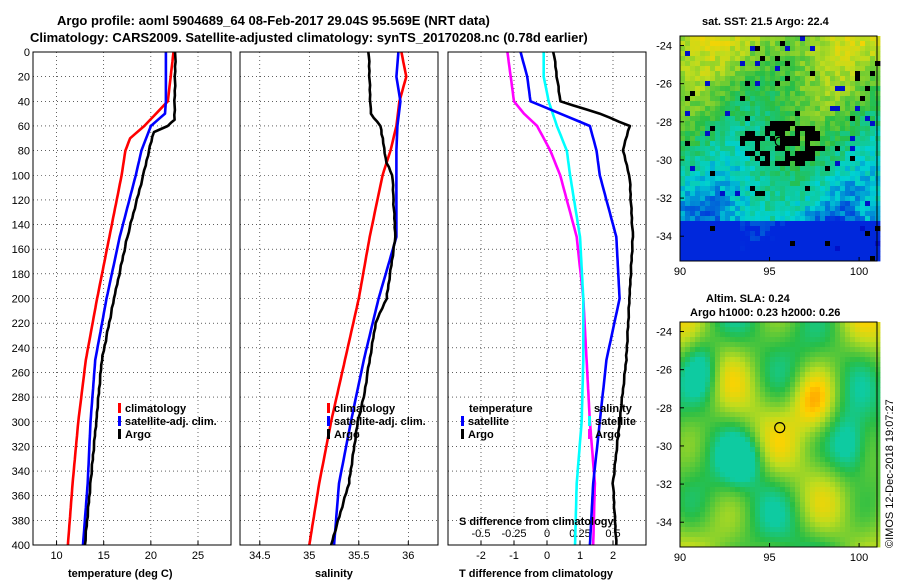 The image size is (900, 580). I want to click on map-lat-tick-label: -24, so click(664, 47).